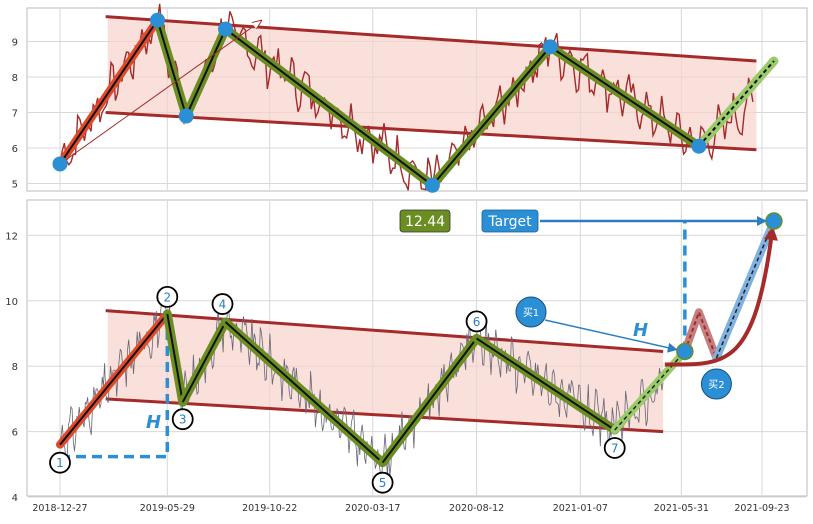  What do you see at coordinates (59, 508) in the screenshot?
I see `x-tick-label-0: 2018-12-27` at bounding box center [59, 508].